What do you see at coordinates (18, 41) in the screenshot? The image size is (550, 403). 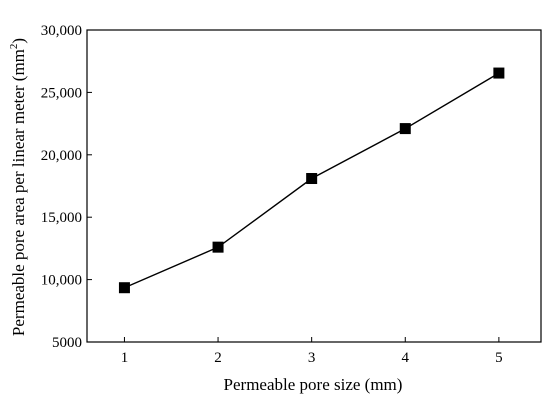 I see `y-axis-title-close: )` at bounding box center [18, 41].